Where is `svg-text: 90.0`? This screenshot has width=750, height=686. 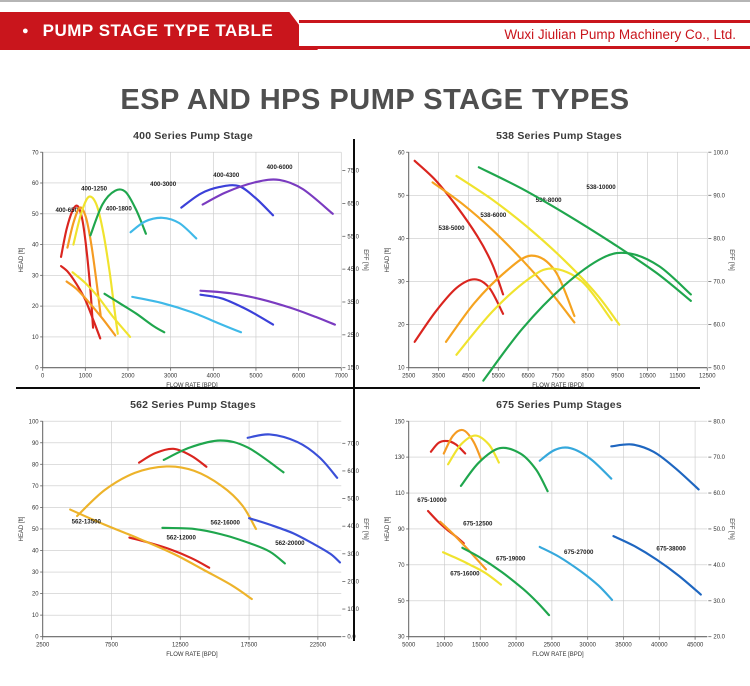 svg-text: 90.0 is located at coordinates (719, 196).